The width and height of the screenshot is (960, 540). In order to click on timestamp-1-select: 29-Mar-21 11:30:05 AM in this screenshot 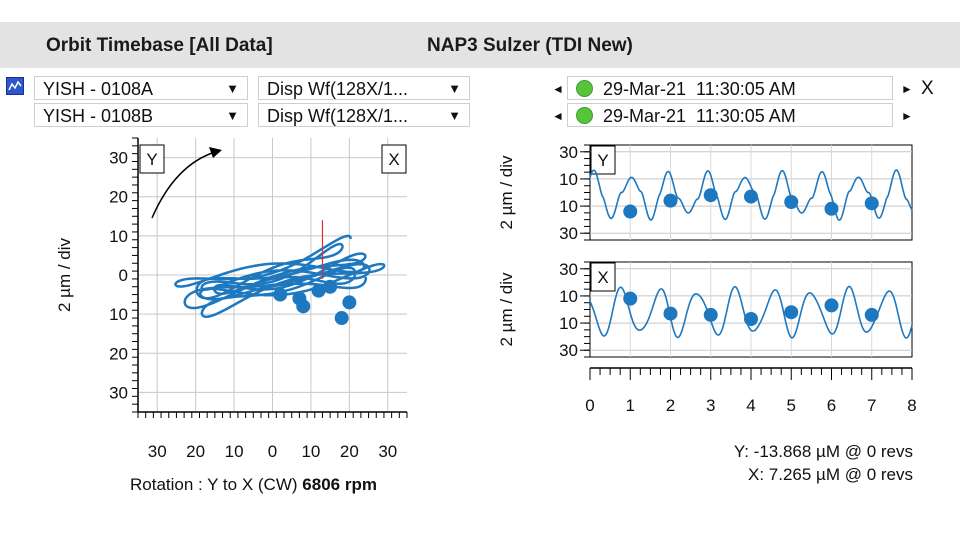, I will do `click(730, 88)`.